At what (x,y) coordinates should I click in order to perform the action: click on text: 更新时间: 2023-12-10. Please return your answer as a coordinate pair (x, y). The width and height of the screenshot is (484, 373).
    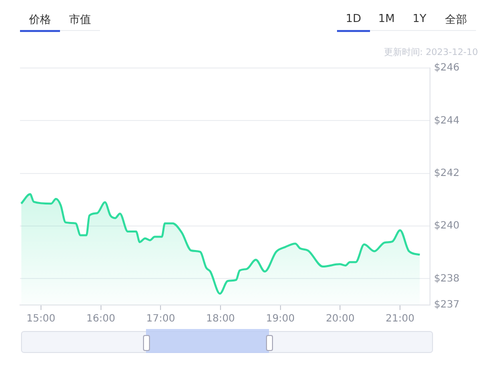
    Looking at the image, I should click on (431, 52).